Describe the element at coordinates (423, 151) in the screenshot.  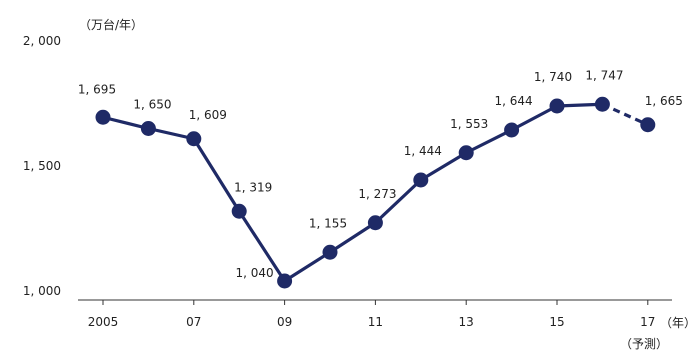
I see `data-label: 1, 444` at that location.